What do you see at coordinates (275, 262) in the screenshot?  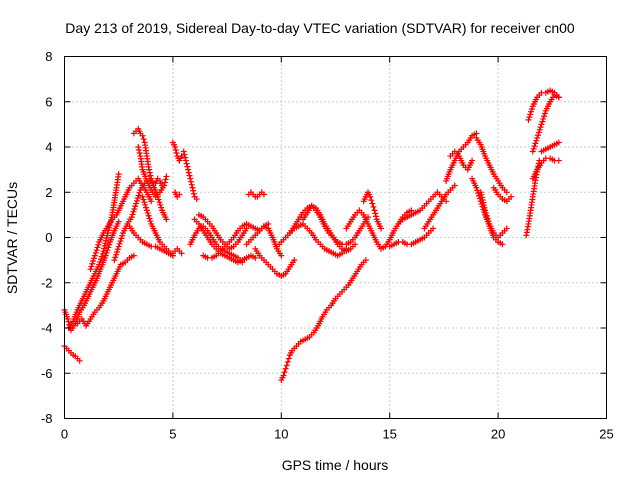 I see `series-track-mid-g` at bounding box center [275, 262].